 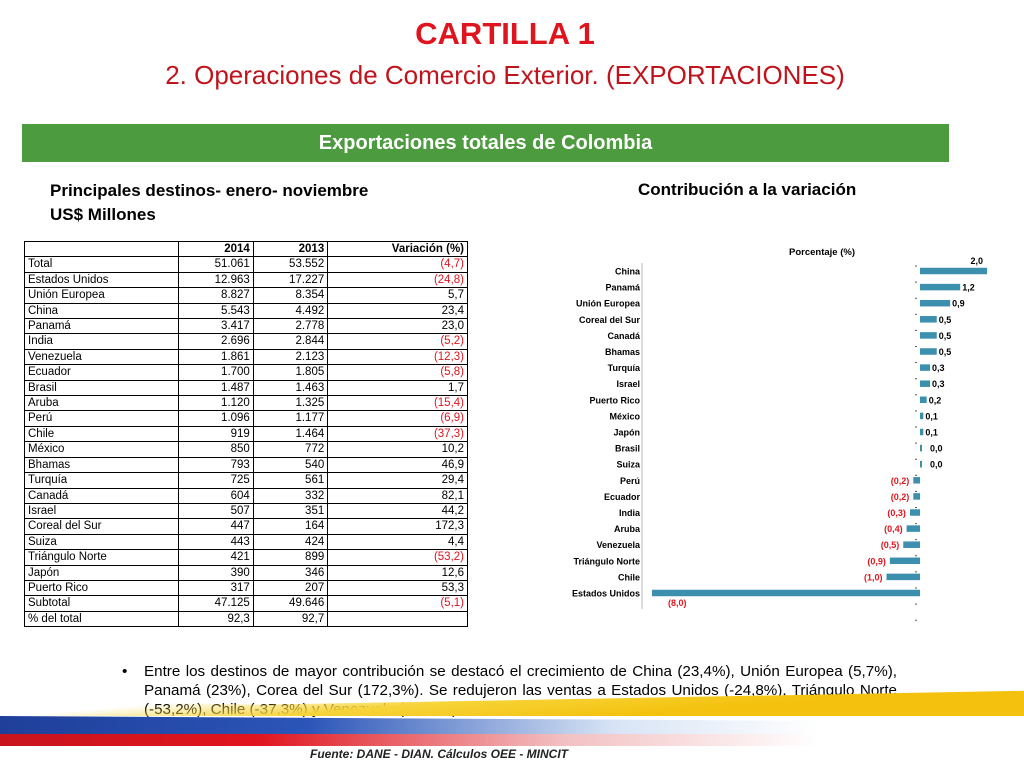 What do you see at coordinates (622, 497) in the screenshot?
I see `category-label: Ecuador` at bounding box center [622, 497].